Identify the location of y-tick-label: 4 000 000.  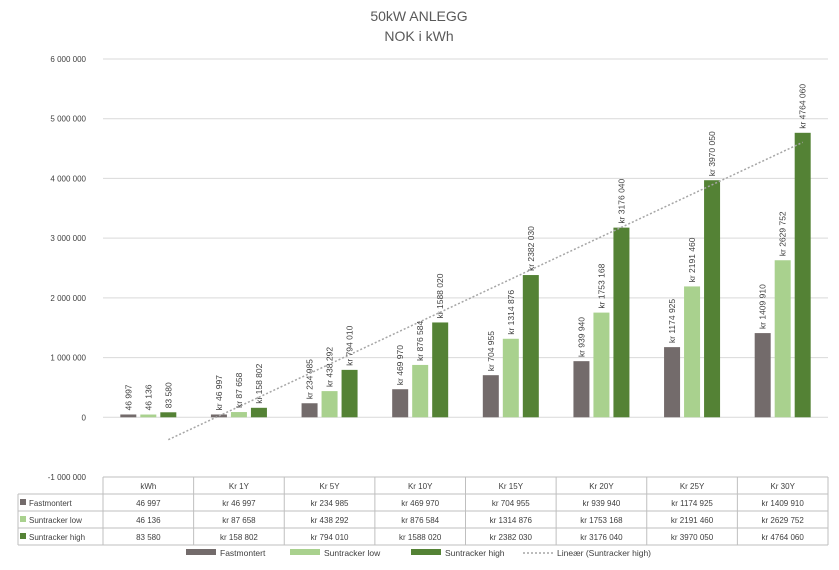
(68, 178).